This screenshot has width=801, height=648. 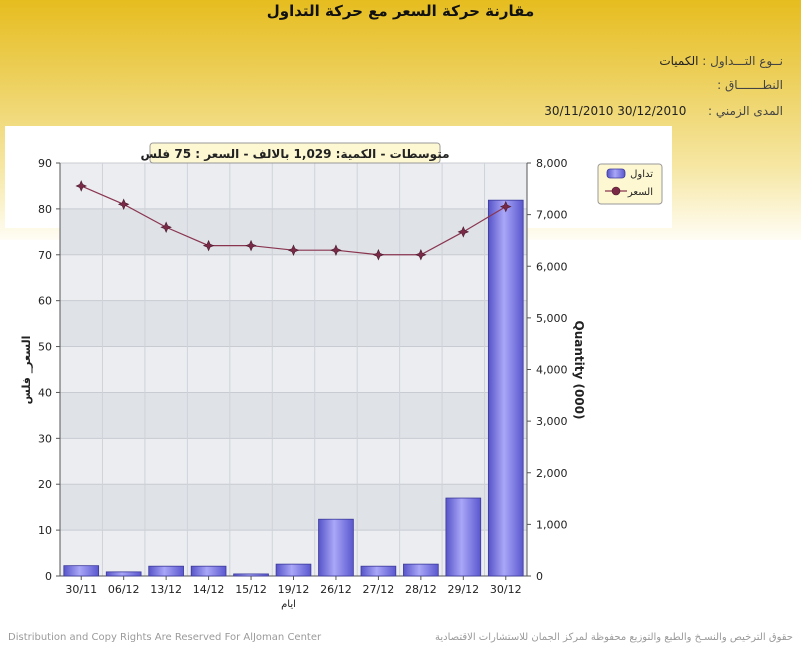 What do you see at coordinates (679, 61) in the screenshot?
I see `trade-type-value: الكميات` at bounding box center [679, 61].